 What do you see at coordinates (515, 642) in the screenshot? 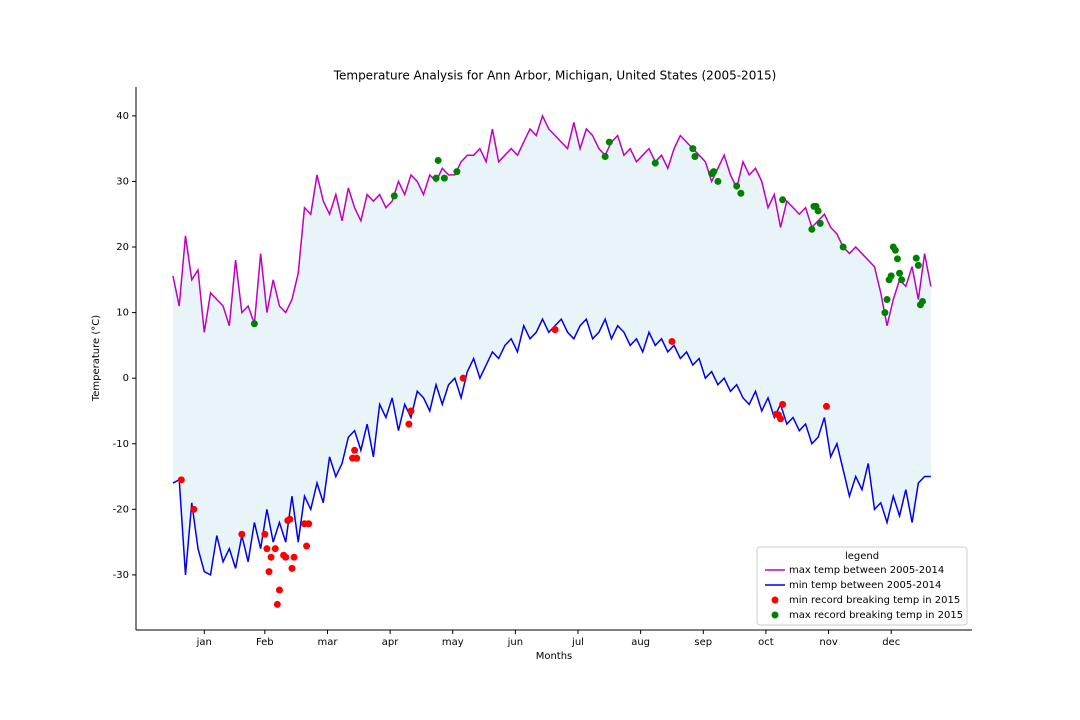
I see `x-tick-label: jun` at bounding box center [515, 642].